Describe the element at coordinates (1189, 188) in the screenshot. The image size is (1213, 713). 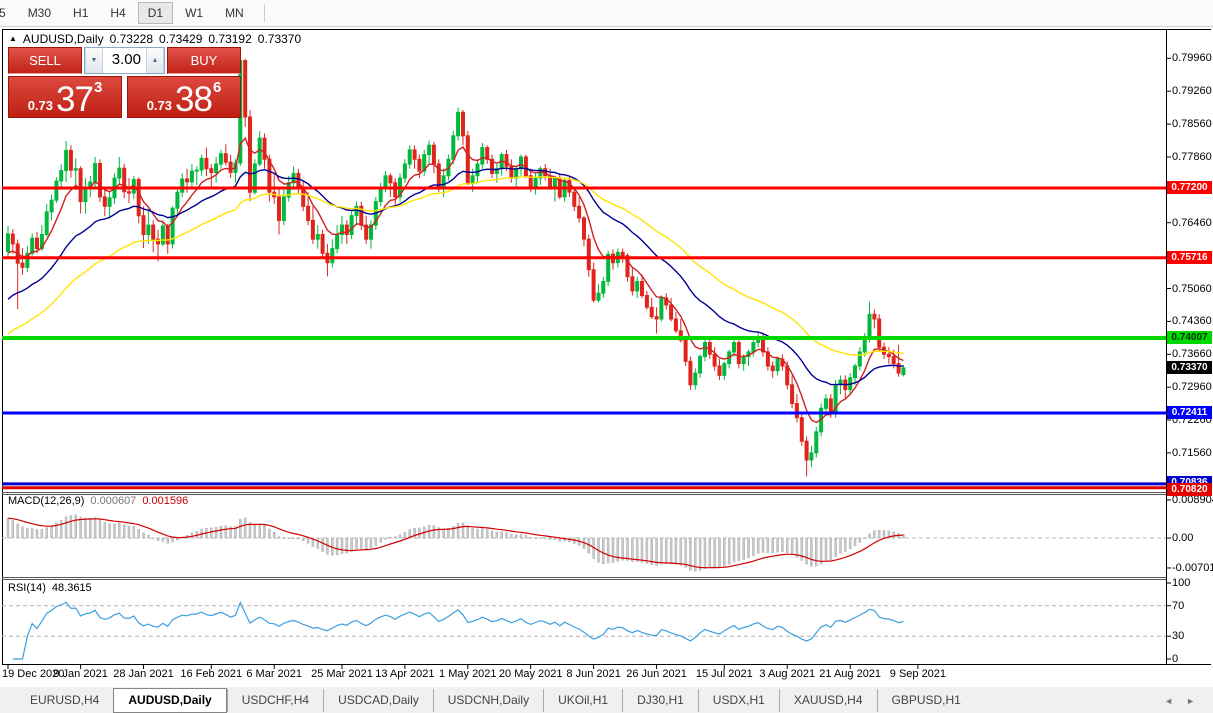
I see `price-line-badge: 0.77200` at that location.